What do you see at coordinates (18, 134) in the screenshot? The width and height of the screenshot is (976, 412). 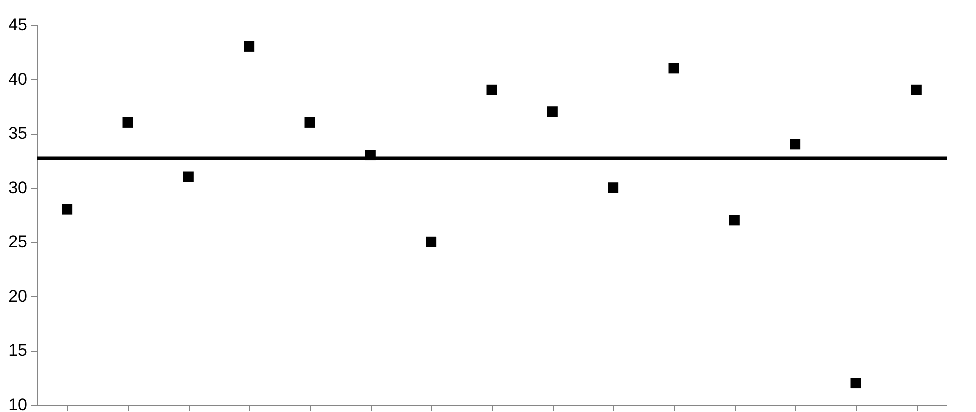 I see `y-tick-label: 35` at bounding box center [18, 134].